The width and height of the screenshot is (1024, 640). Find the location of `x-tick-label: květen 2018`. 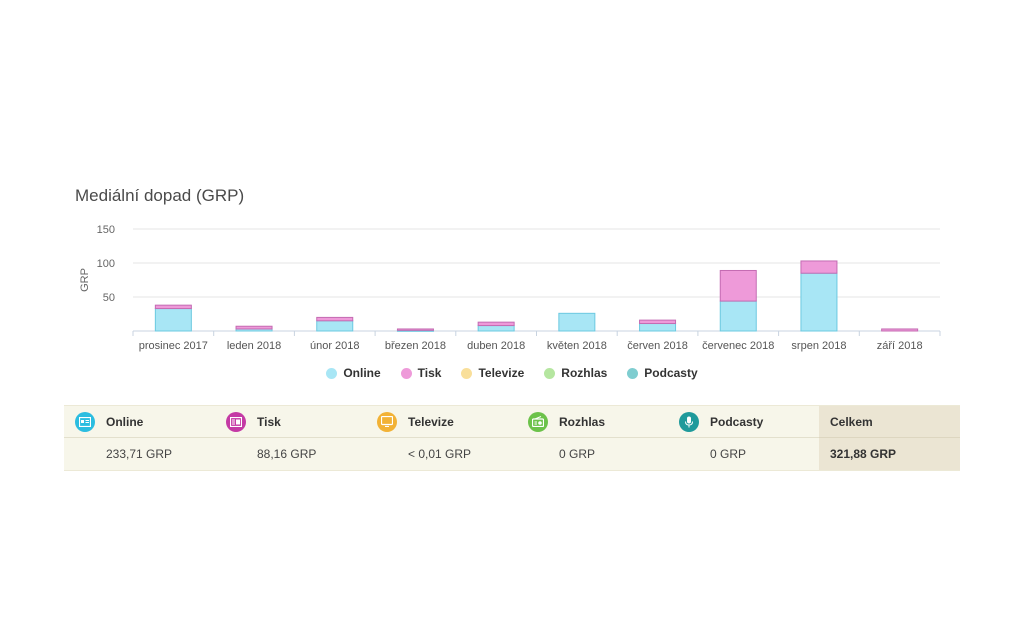

x-tick-label: květen 2018 is located at coordinates (577, 346).